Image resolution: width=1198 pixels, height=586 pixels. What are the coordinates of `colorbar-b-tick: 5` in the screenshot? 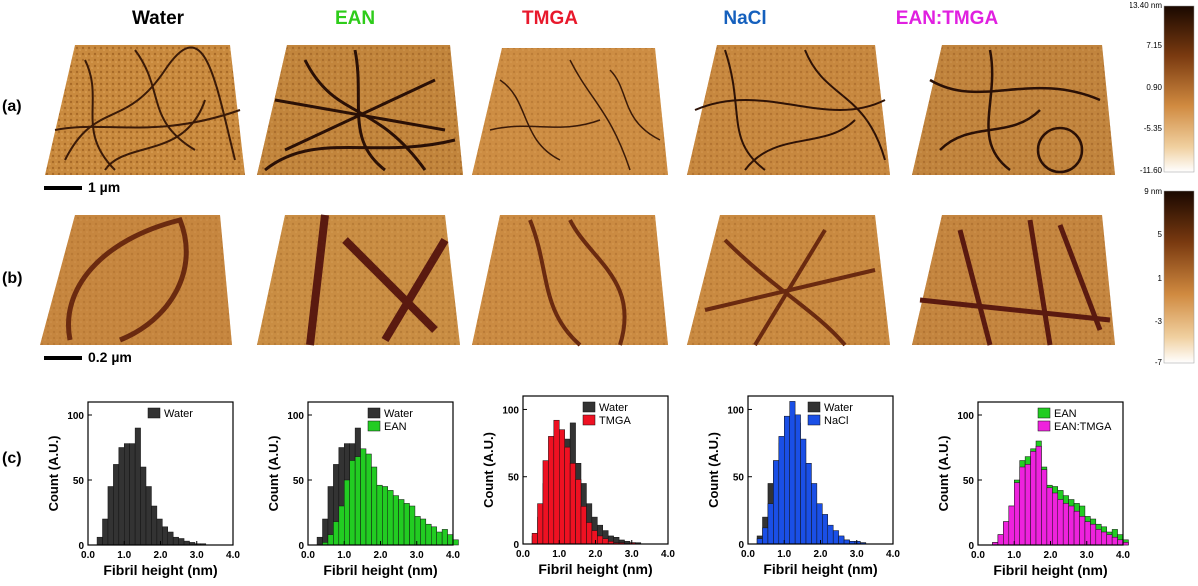 It's located at (1160, 234).